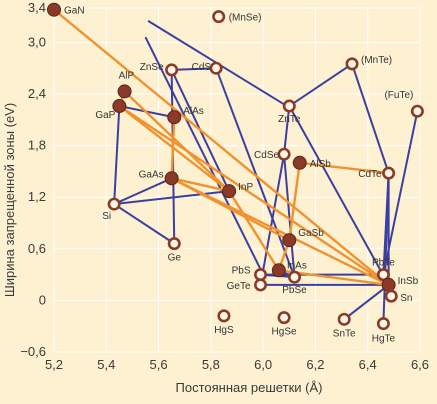 This screenshot has width=437, height=404. I want to click on x-tick-label: 6,2, so click(315, 364).